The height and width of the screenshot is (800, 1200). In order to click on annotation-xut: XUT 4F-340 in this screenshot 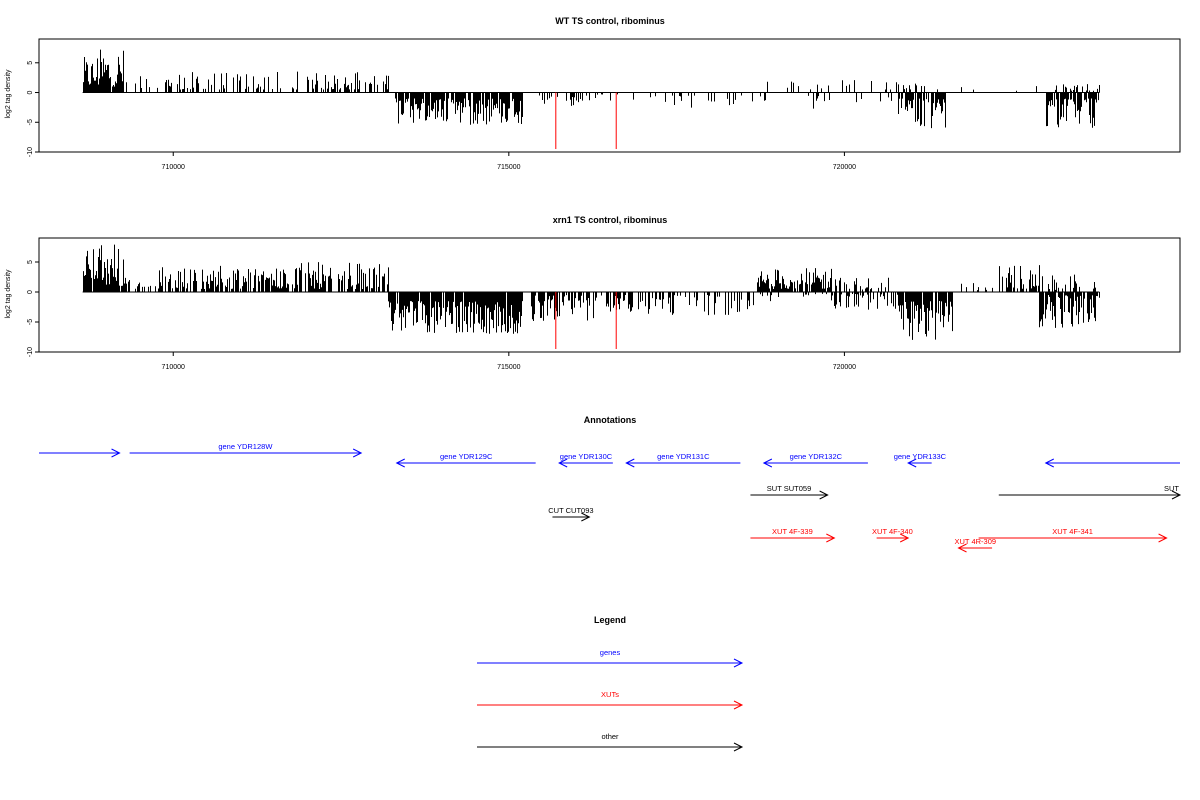, I will do `click(892, 535)`.